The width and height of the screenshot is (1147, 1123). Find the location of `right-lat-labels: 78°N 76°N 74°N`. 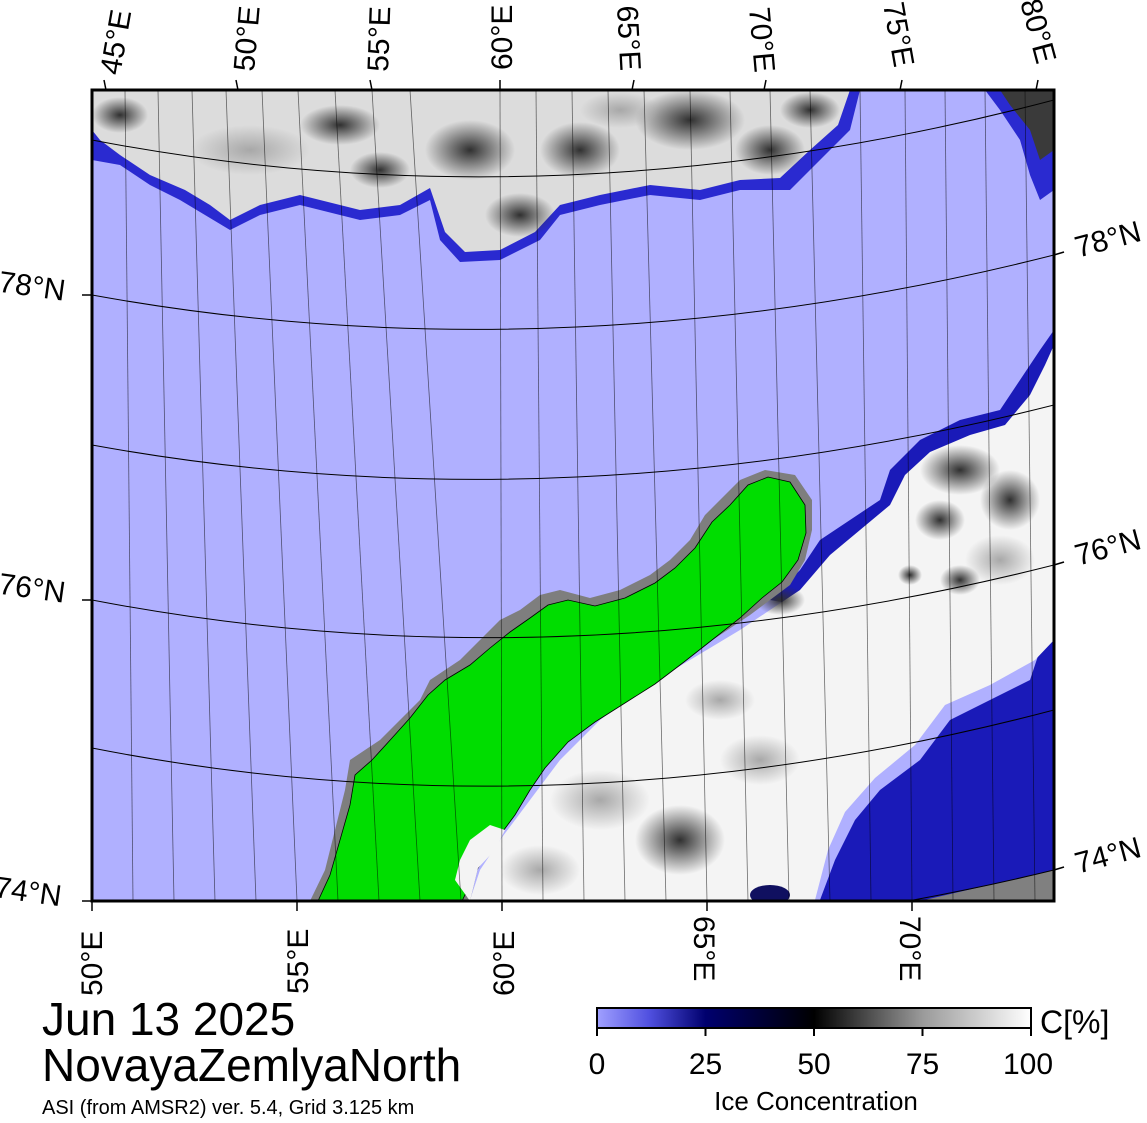

right-lat-labels: 78°N 76°N 74°N is located at coordinates (1107, 547).